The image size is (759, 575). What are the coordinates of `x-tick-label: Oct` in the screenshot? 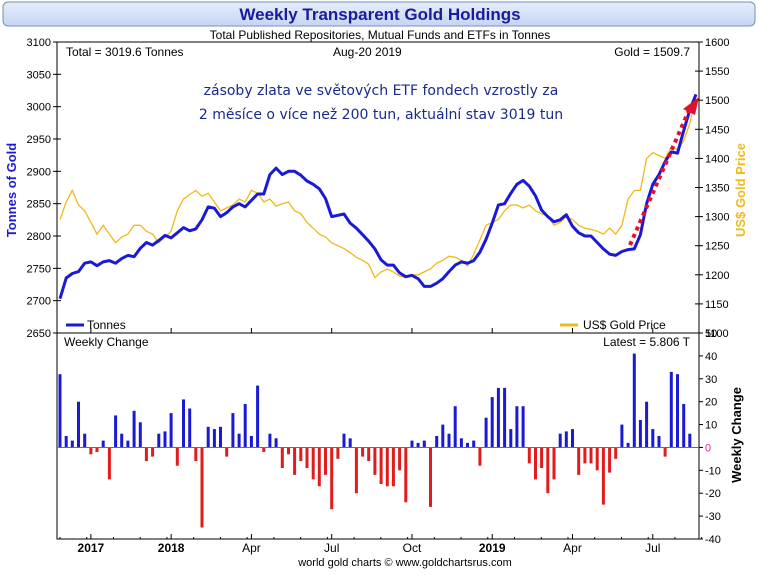 It's located at (412, 548).